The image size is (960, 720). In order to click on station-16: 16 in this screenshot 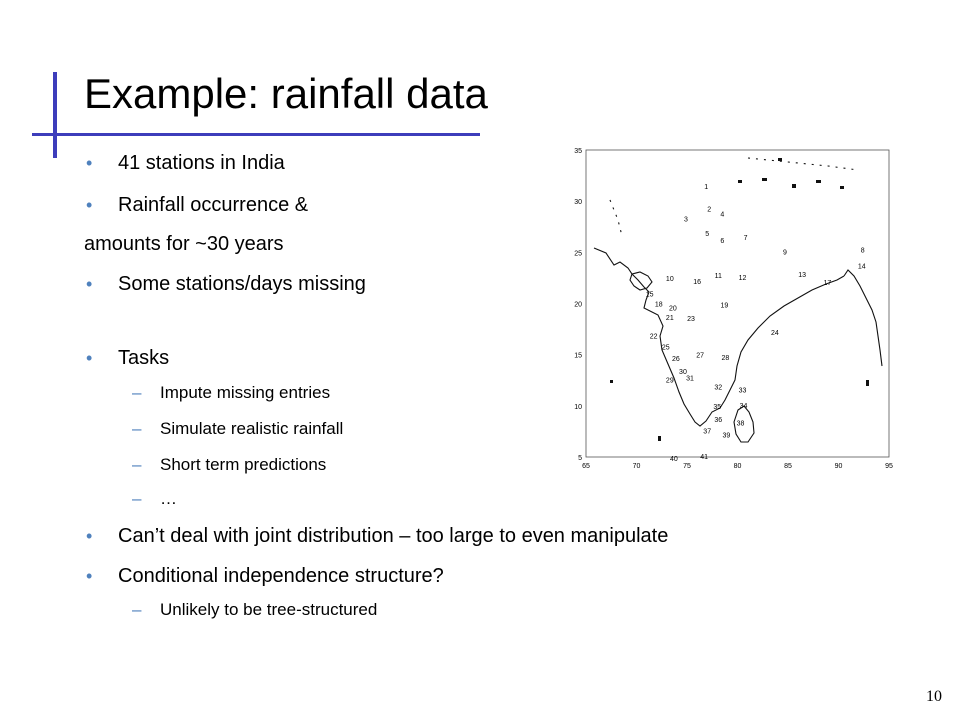, I will do `click(697, 282)`.